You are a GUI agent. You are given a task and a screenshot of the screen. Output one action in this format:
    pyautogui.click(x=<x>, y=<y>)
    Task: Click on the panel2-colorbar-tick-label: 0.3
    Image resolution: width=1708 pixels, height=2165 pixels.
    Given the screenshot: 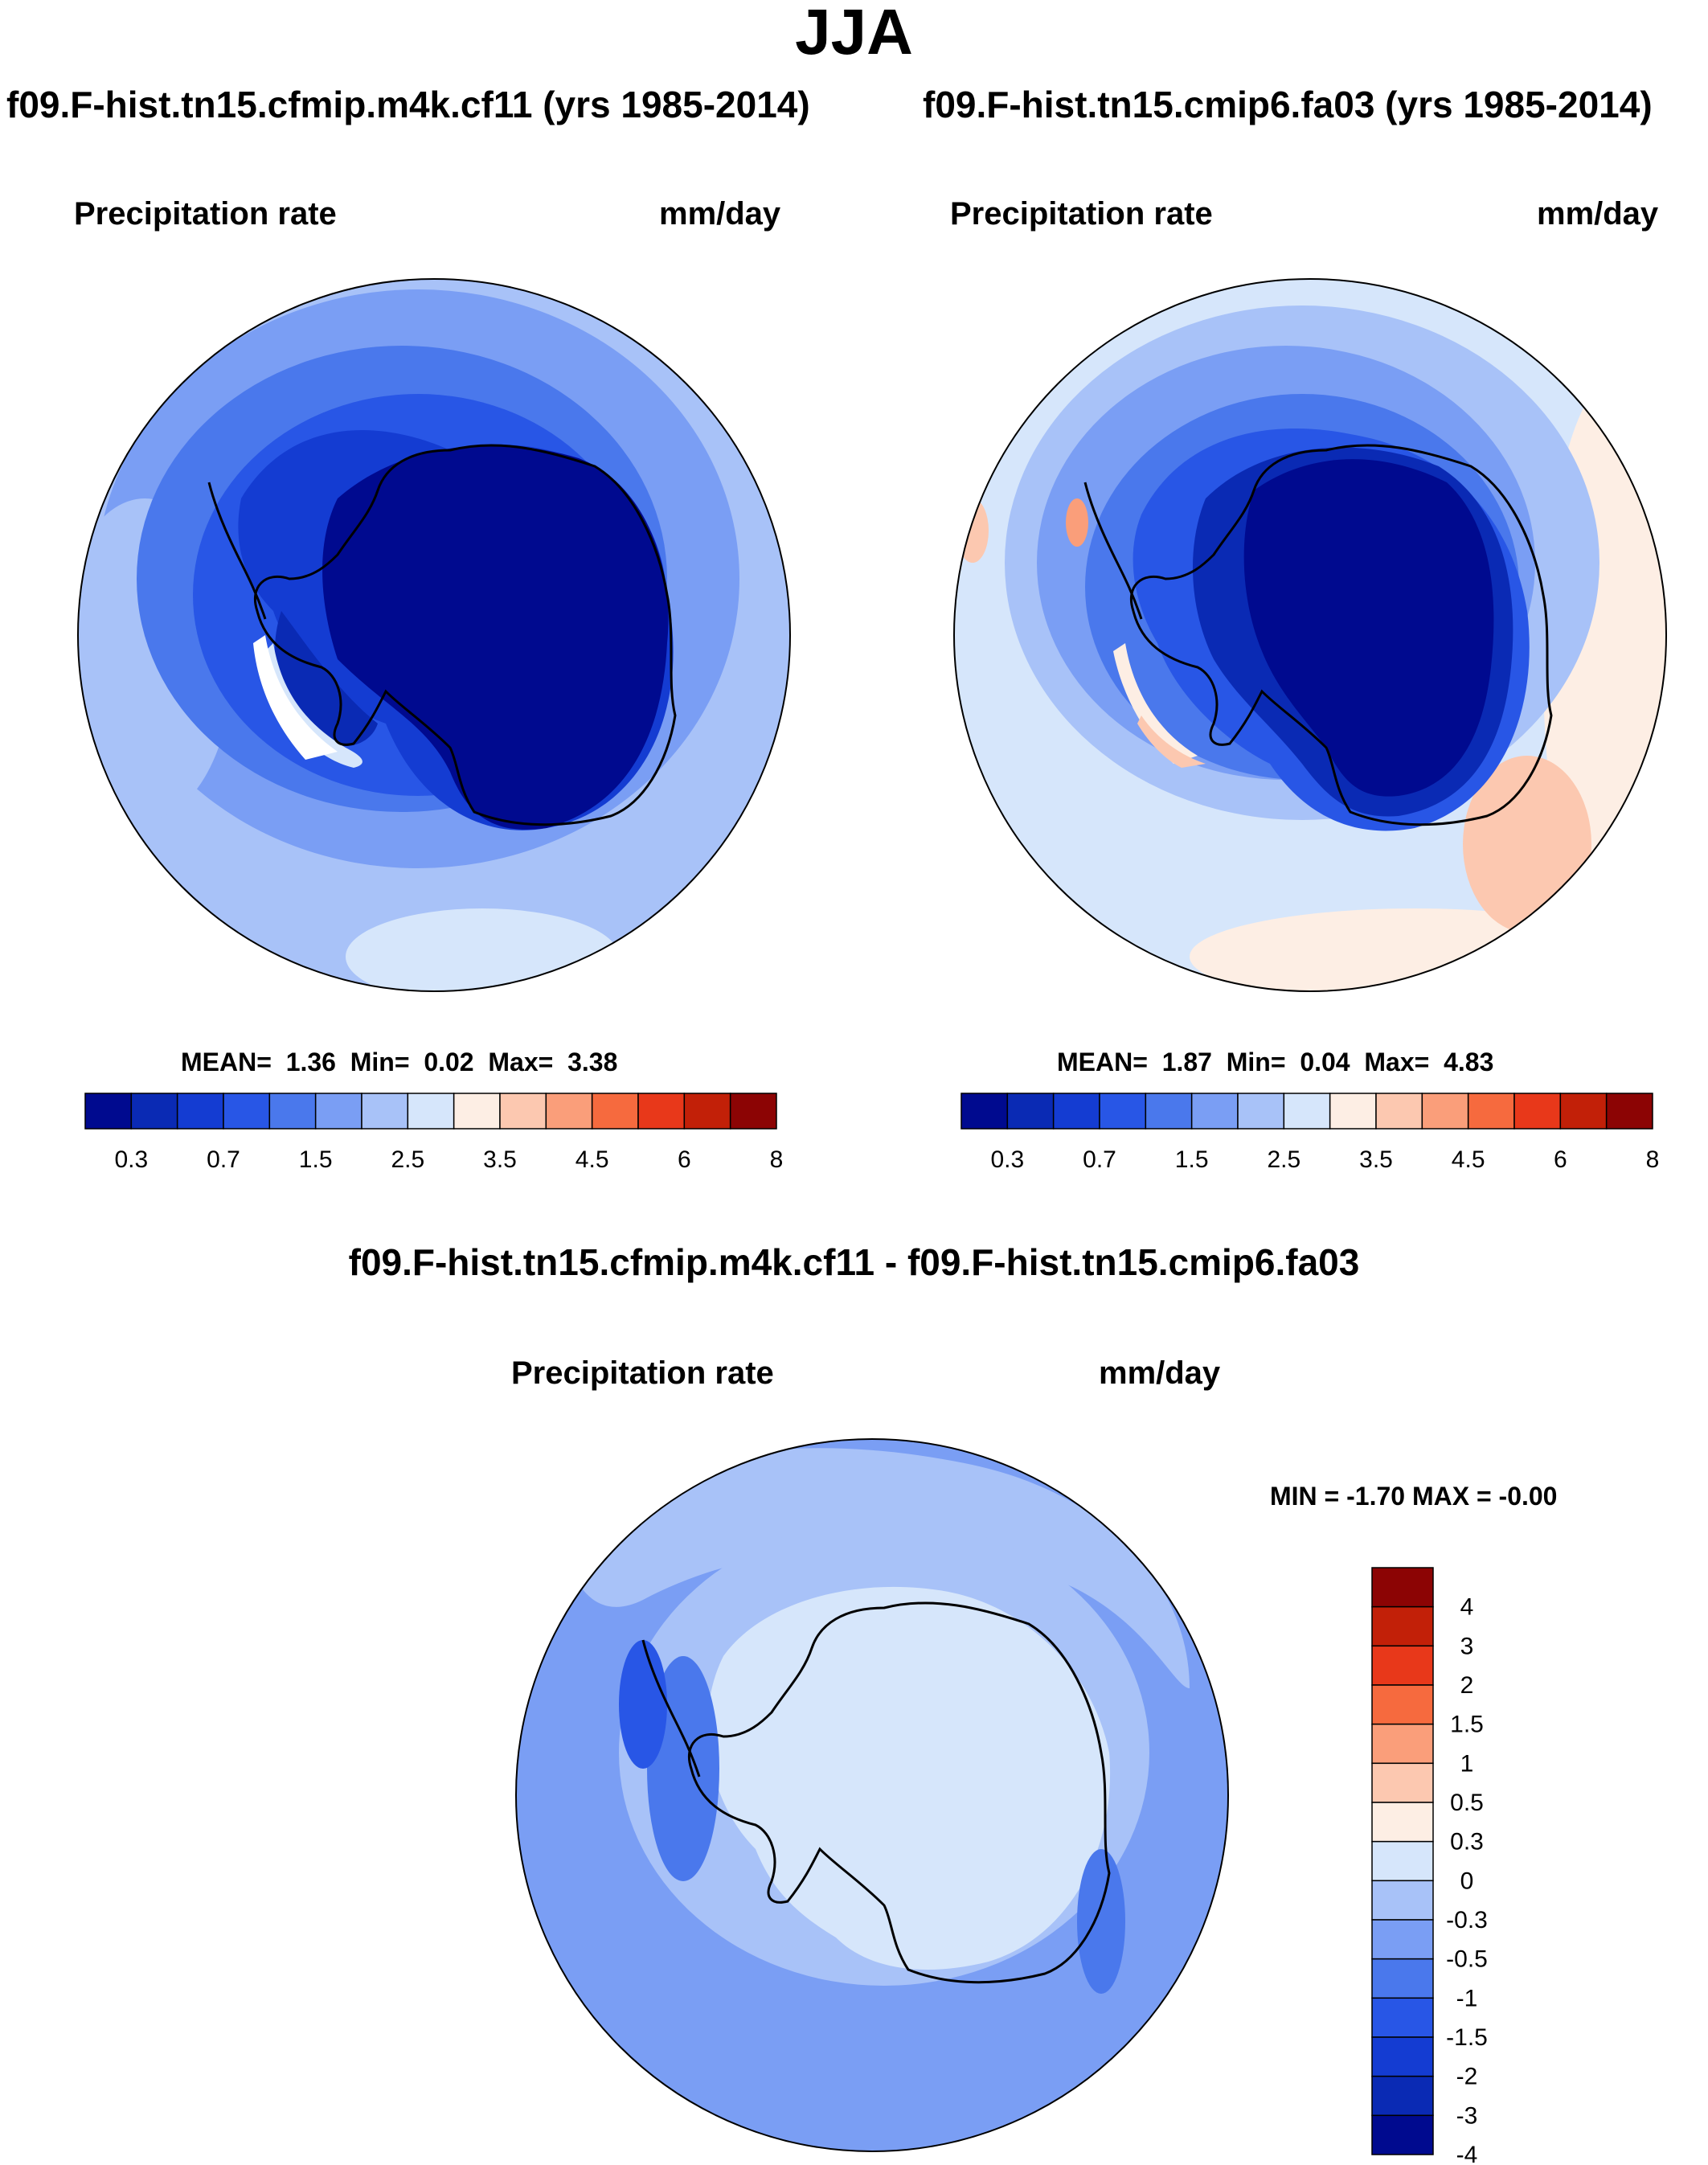 What is the action you would take?
    pyautogui.click(x=1007, y=1159)
    